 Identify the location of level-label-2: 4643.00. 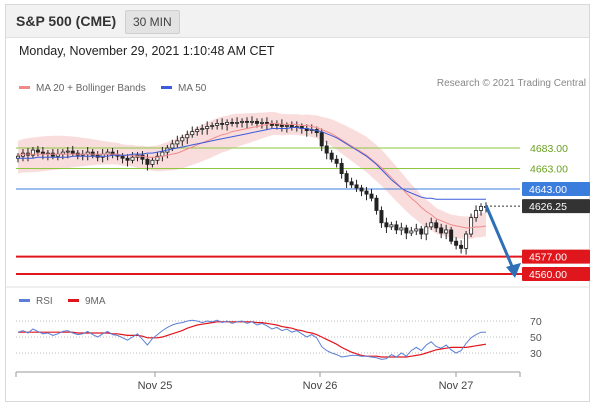
(548, 190).